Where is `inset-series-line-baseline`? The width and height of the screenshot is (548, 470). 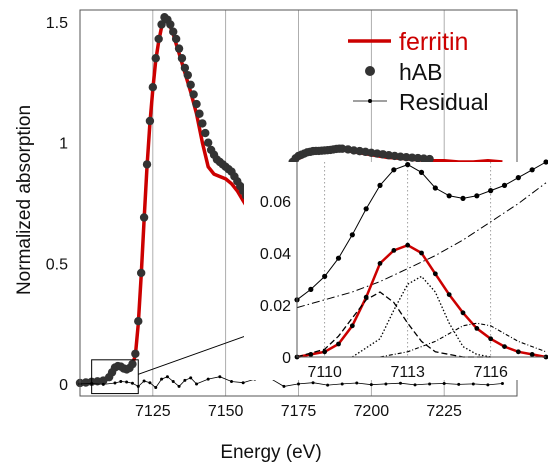 inset-series-line-baseline is located at coordinates (421, 245).